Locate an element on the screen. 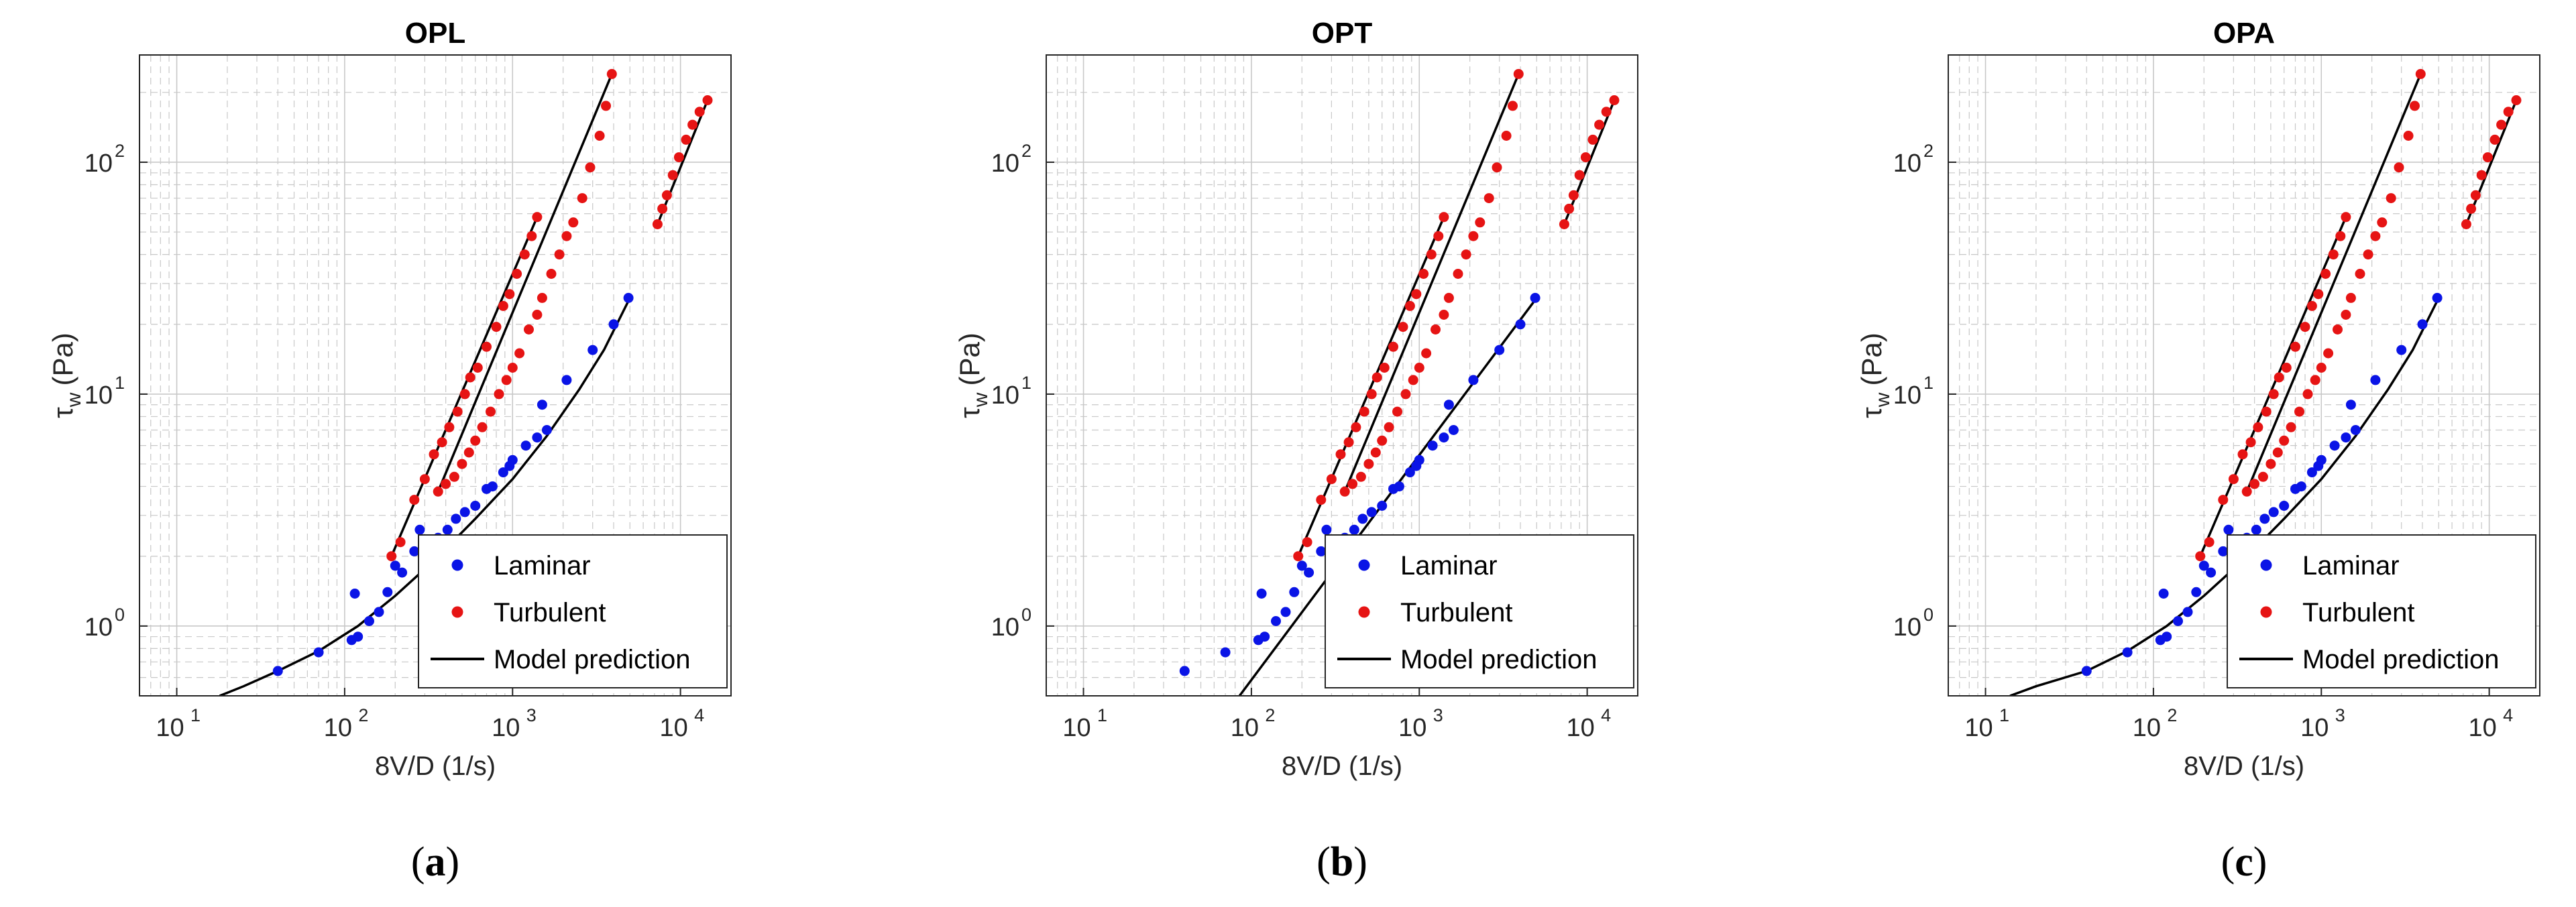 The width and height of the screenshot is (2576, 907). y-axis-label-symbol: τ is located at coordinates (62, 413).